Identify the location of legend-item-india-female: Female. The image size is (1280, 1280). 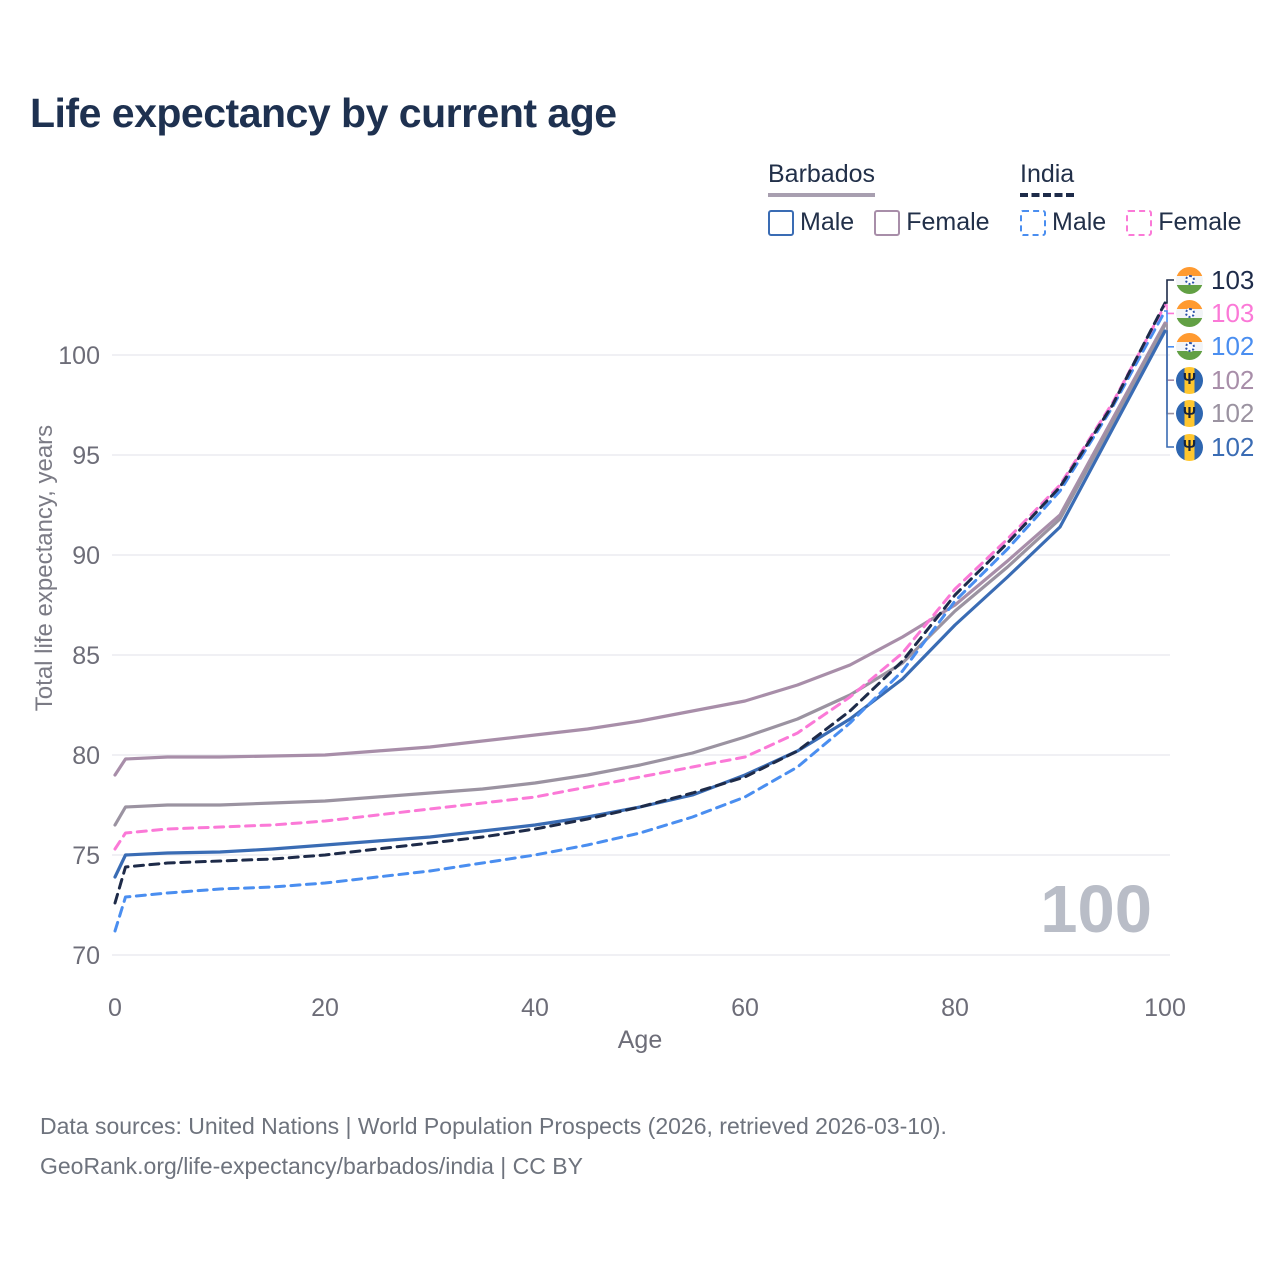
(1184, 222).